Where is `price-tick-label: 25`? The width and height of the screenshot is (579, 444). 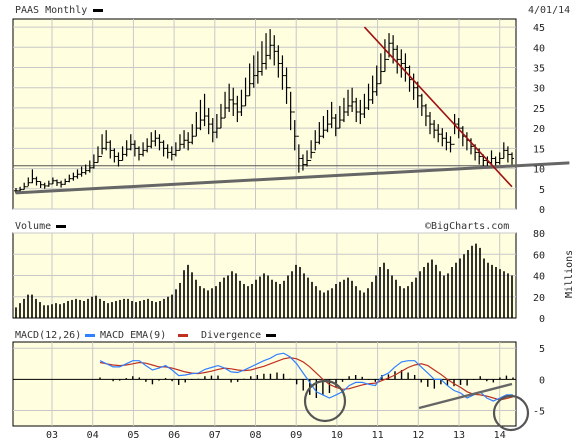
price-tick-label: 25 is located at coordinates (539, 109).